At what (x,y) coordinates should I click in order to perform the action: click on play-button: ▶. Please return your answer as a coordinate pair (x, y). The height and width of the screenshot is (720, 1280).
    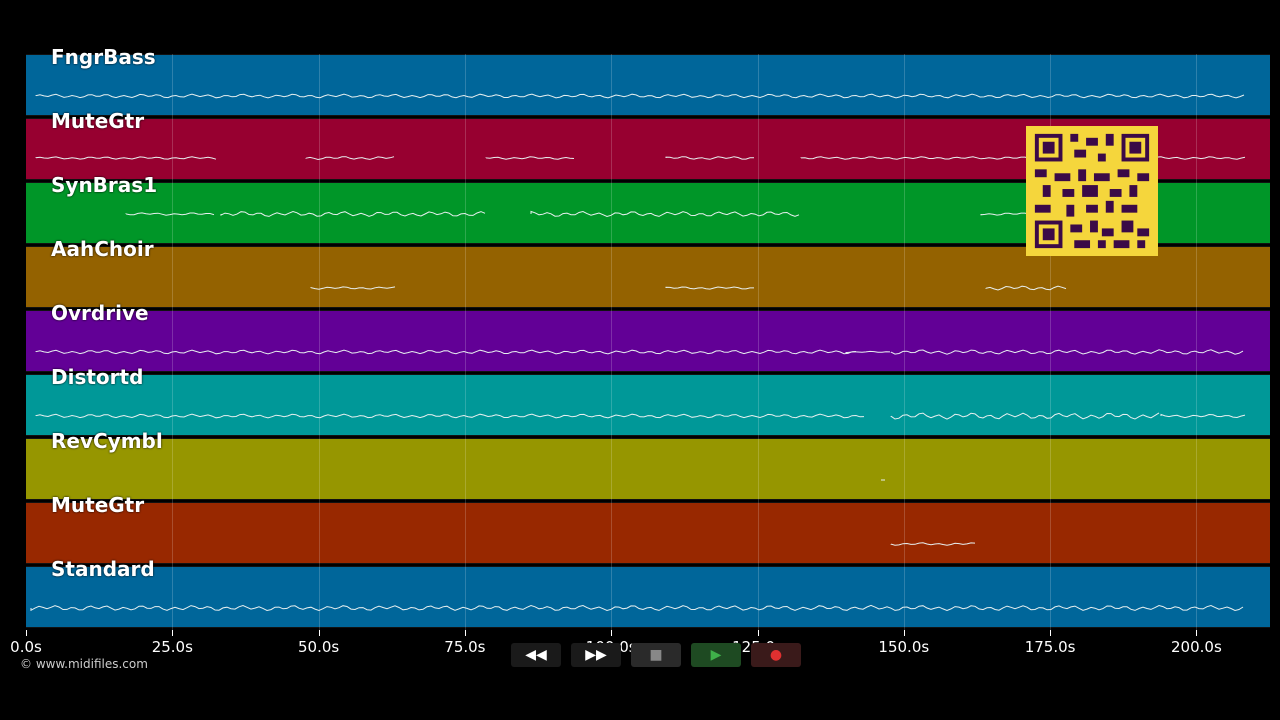
    Looking at the image, I should click on (716, 655).